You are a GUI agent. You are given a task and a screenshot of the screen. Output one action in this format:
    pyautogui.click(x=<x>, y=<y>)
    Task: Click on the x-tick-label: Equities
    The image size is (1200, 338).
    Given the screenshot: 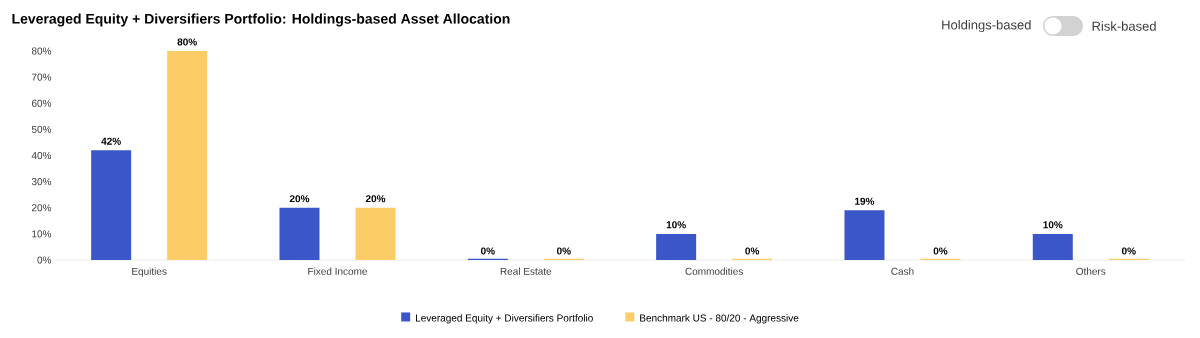 What is the action you would take?
    pyautogui.click(x=149, y=272)
    